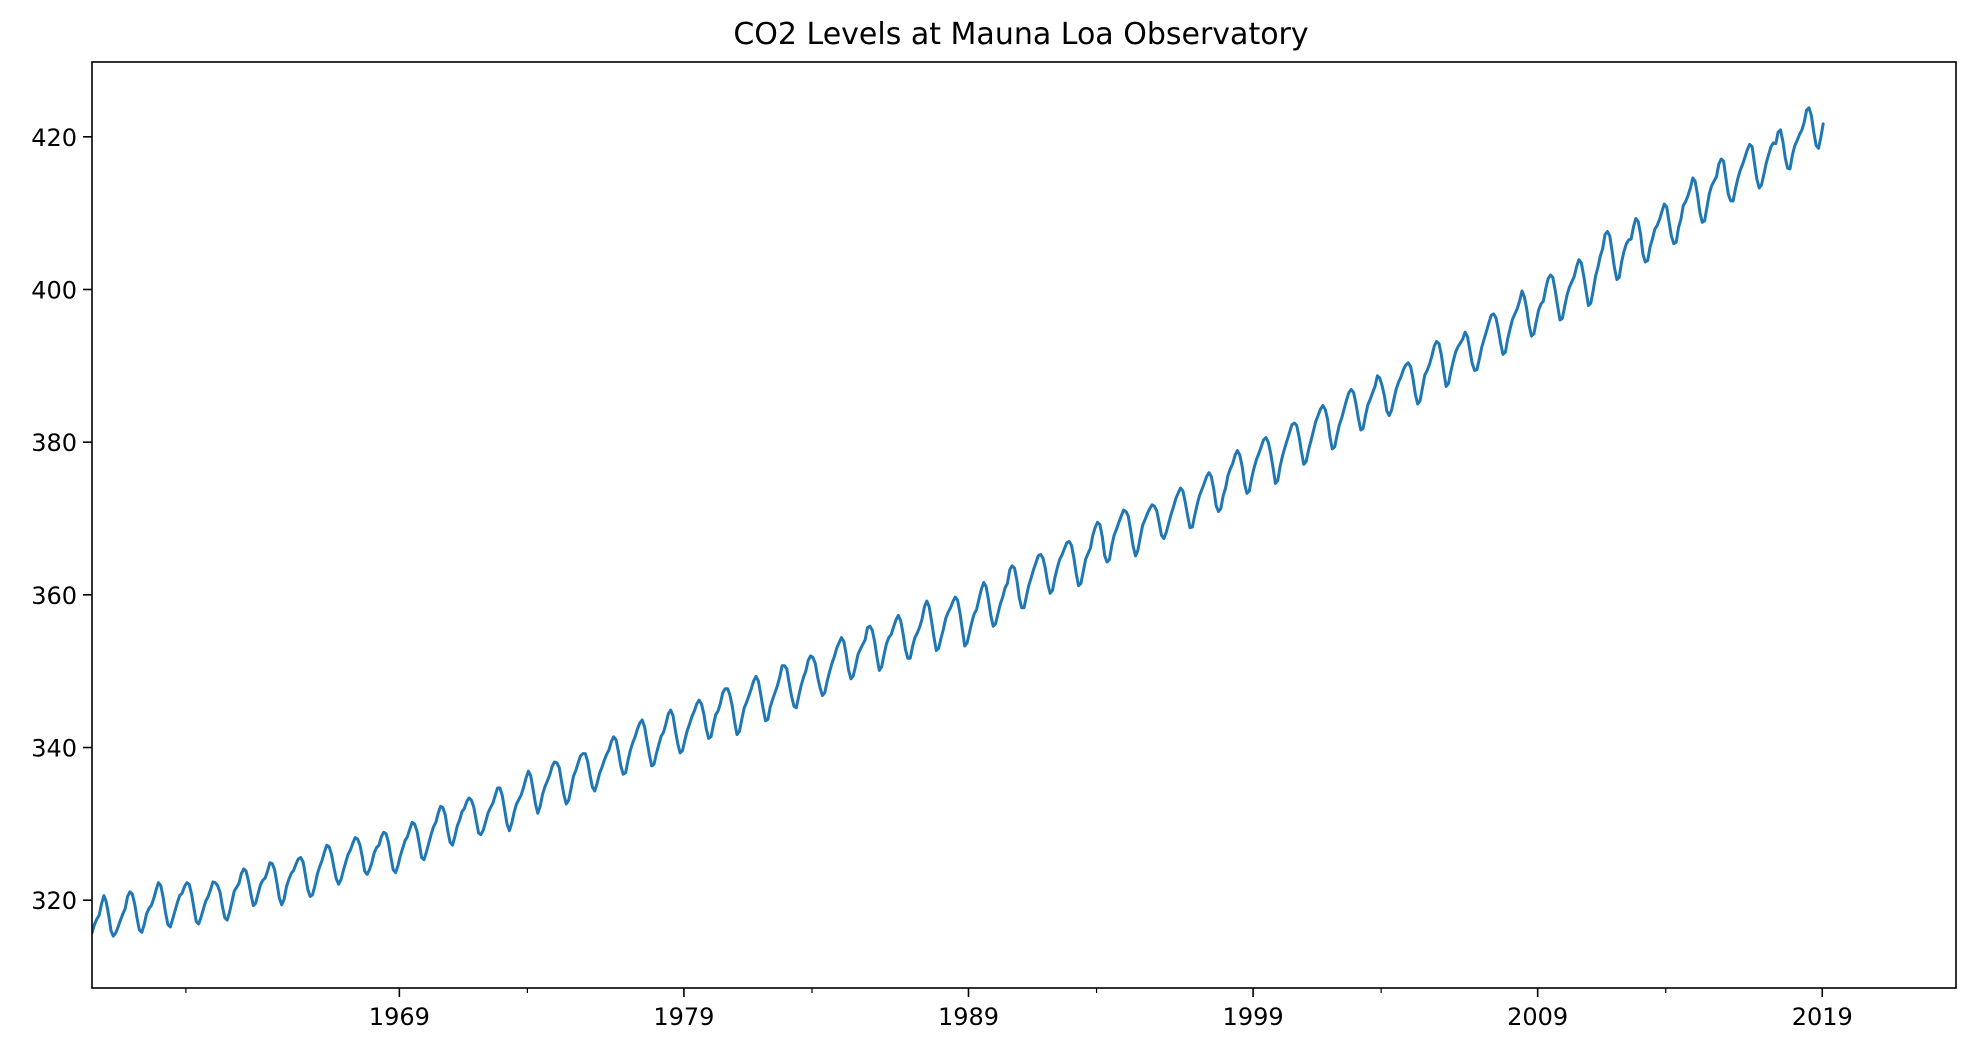  What do you see at coordinates (54, 443) in the screenshot?
I see `y-tick-label: 380` at bounding box center [54, 443].